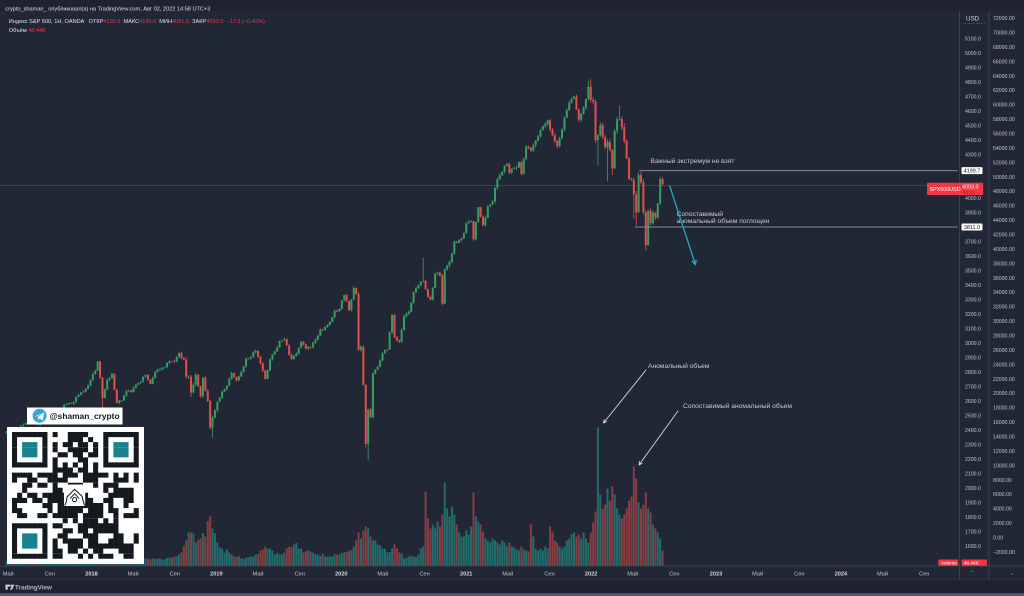 This screenshot has height=596, width=1024. Describe the element at coordinates (973, 286) in the screenshot. I see `svg-text: 3400.0` at that location.